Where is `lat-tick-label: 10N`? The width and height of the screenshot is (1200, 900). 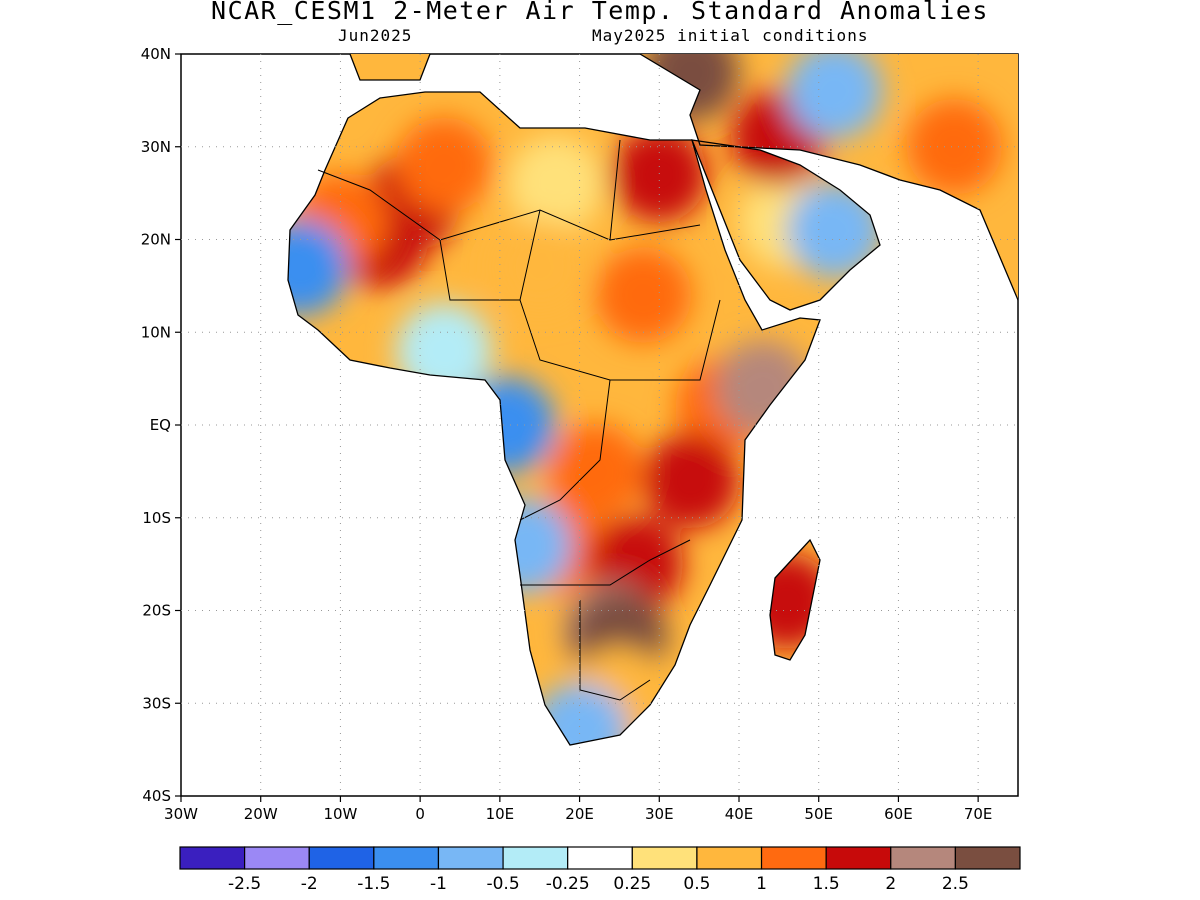 lat-tick-label: 10N is located at coordinates (156, 332).